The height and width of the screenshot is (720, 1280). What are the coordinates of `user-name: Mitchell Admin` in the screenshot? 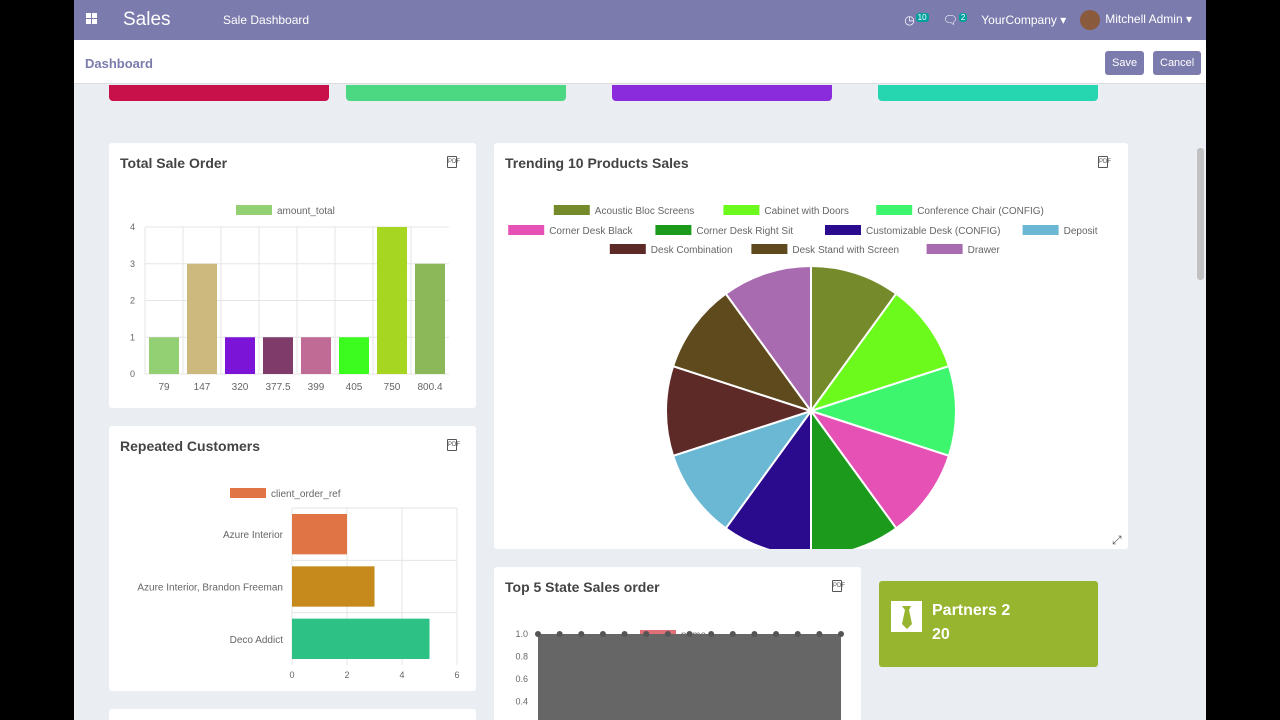 It's located at (1144, 19).